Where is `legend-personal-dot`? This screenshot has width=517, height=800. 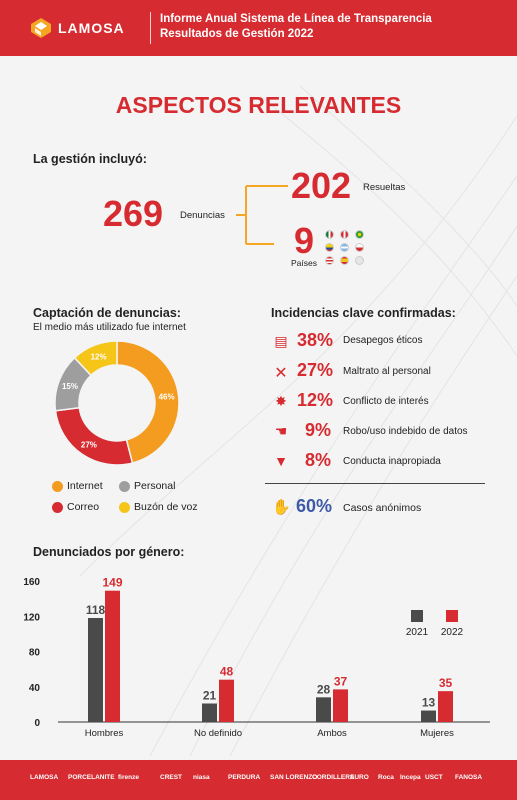 legend-personal-dot is located at coordinates (124, 486).